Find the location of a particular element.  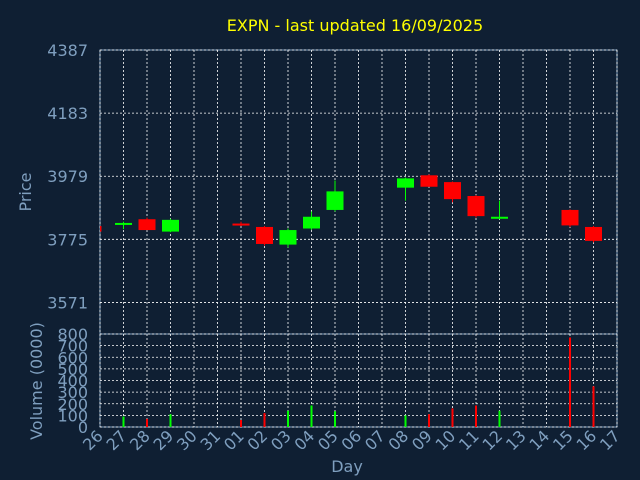

volume-tick-label: 200 is located at coordinates (72, 404).